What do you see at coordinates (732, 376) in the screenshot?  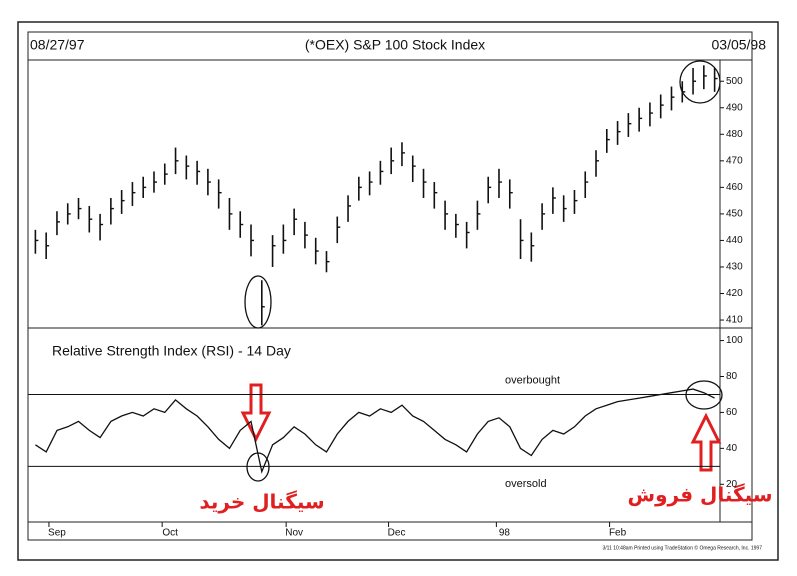 I see `y-tick-label: 80` at bounding box center [732, 376].